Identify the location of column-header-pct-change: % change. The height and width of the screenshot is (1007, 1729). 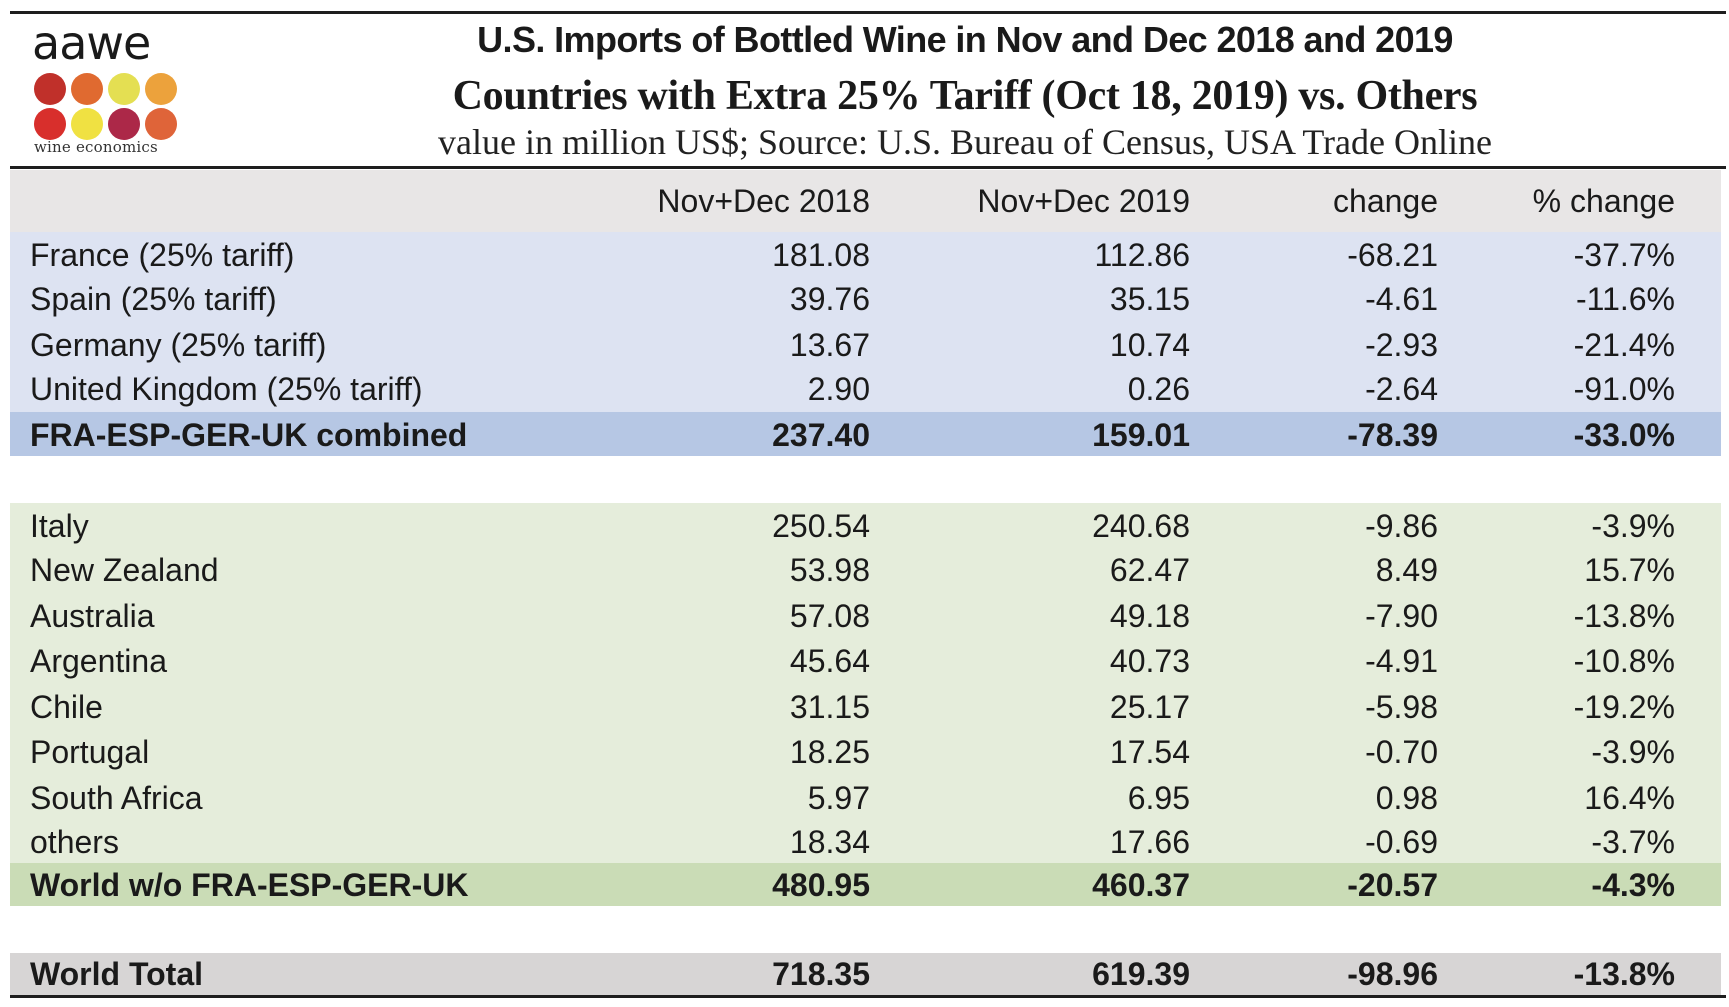
(1603, 201).